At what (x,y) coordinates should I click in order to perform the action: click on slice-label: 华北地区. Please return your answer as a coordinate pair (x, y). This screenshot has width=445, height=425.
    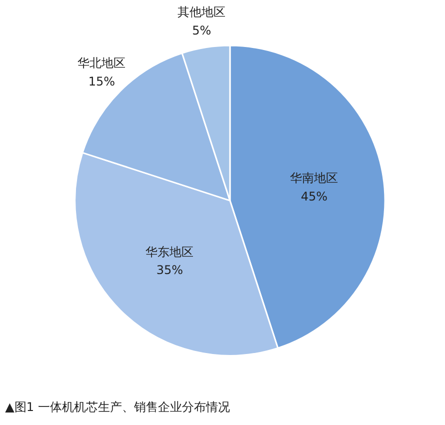
    Looking at the image, I should click on (102, 63).